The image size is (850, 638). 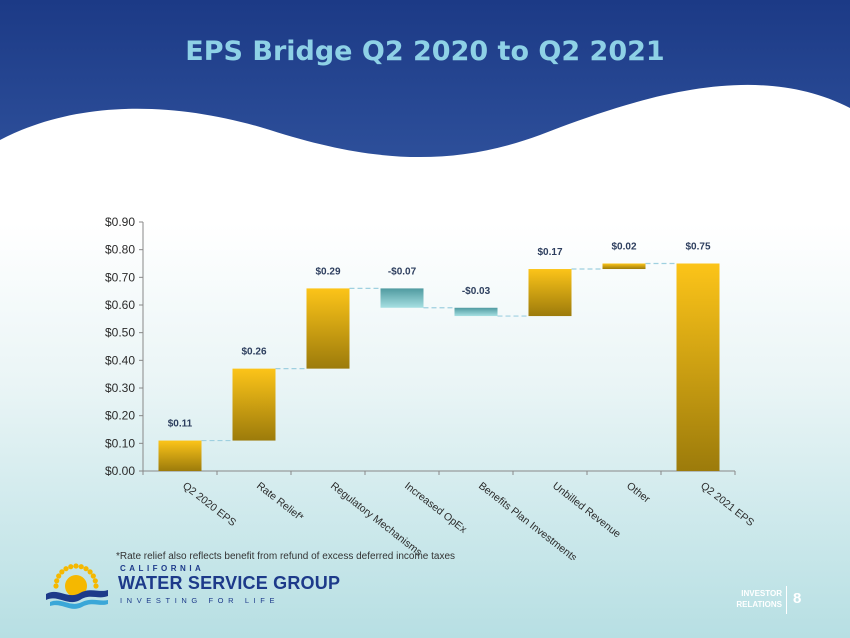 I want to click on category-label: Q2 2021 EPS, so click(x=727, y=504).